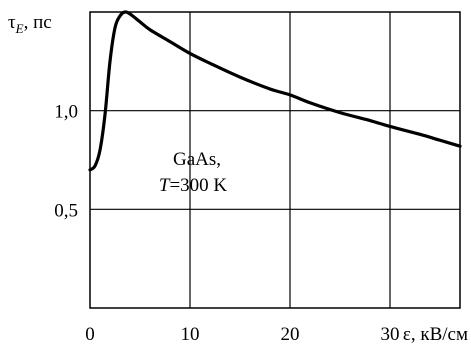 The image size is (471, 354). Describe the element at coordinates (390, 334) in the screenshot. I see `x-tick-label: 30` at that location.